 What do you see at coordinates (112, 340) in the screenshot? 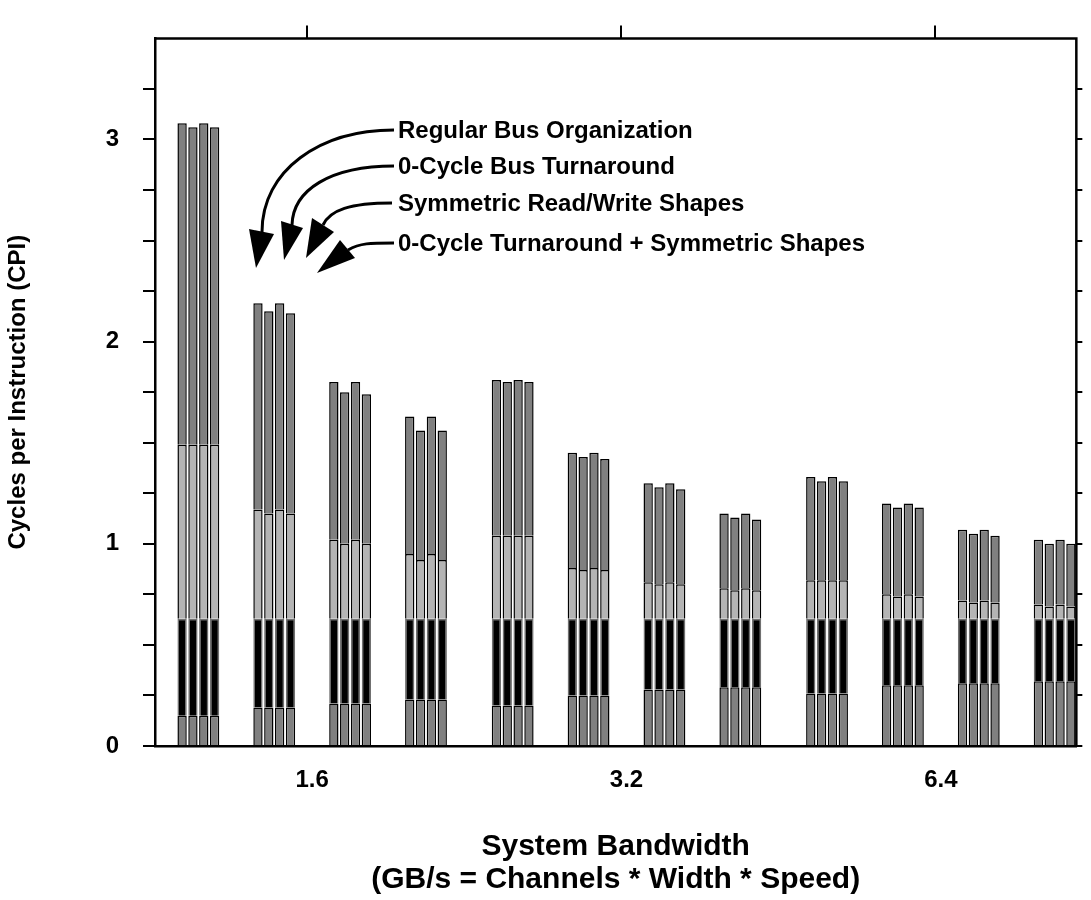
I see `y-tick-label: 2` at bounding box center [112, 340].